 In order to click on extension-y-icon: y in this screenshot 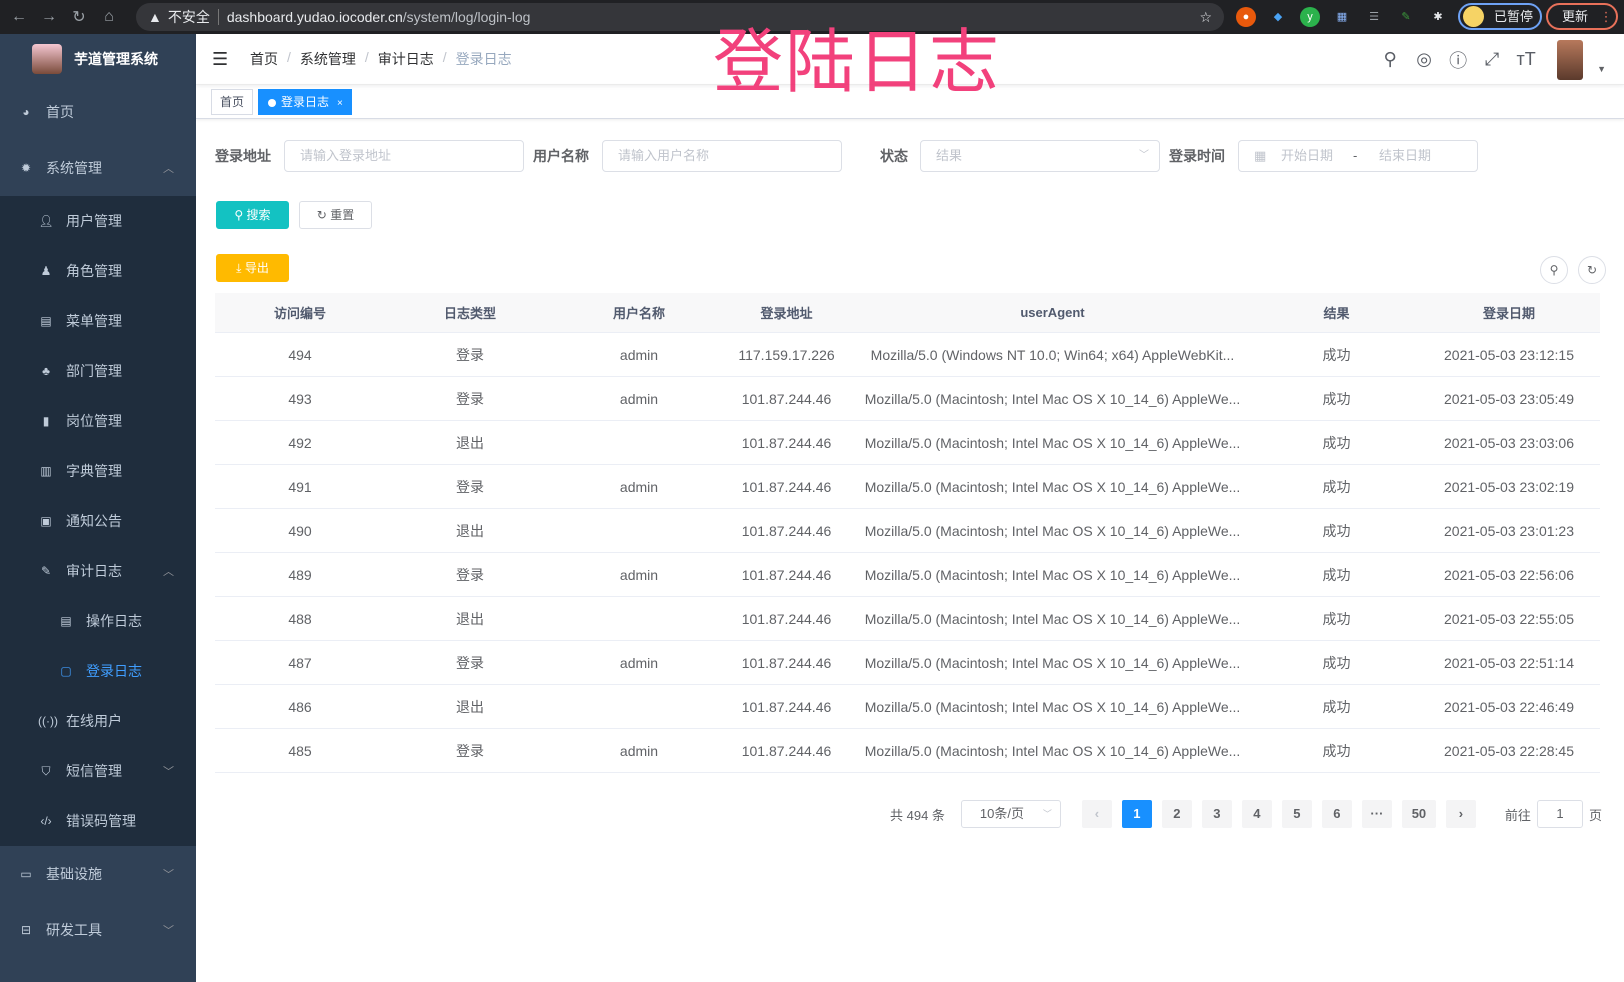, I will do `click(1310, 17)`.